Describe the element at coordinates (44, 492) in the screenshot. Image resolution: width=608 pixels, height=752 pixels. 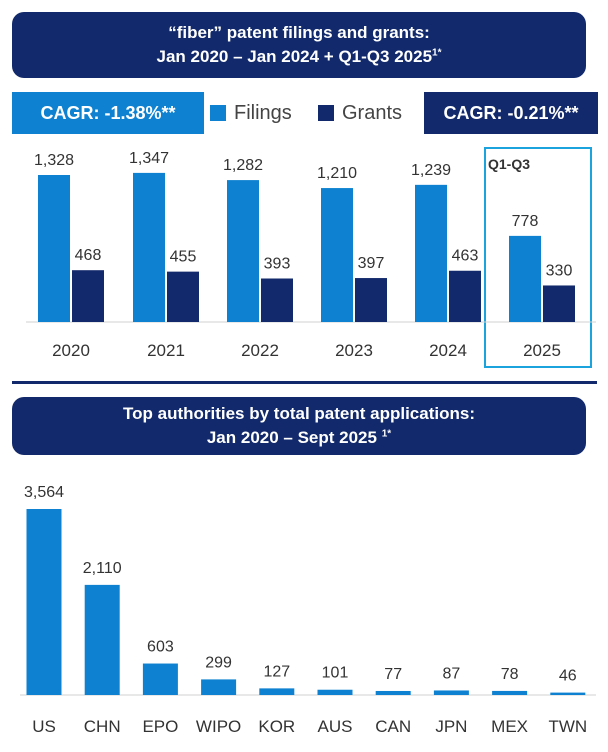
I see `value-label-US: 3,564` at that location.